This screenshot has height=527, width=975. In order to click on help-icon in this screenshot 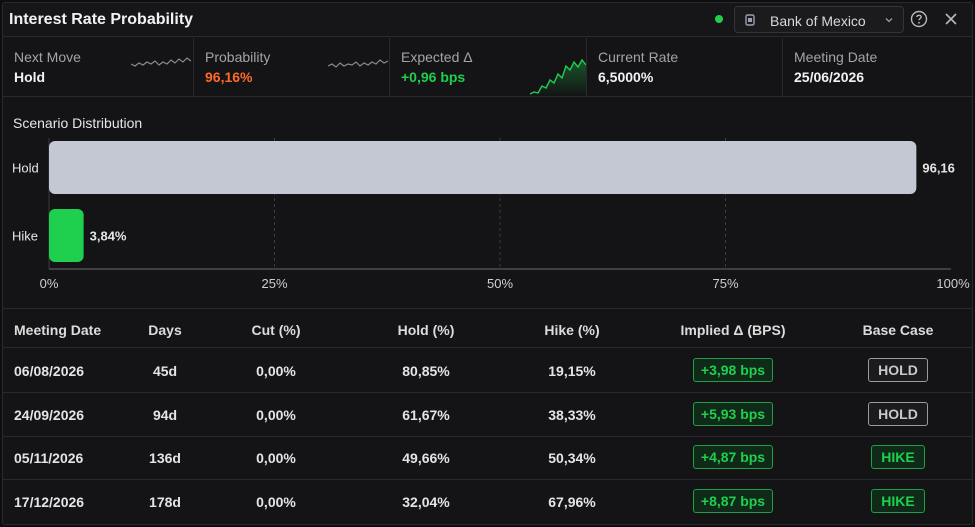, I will do `click(919, 19)`.